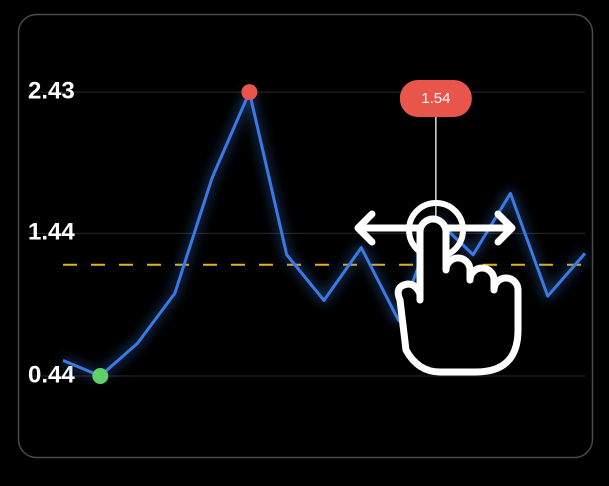  What do you see at coordinates (51, 232) in the screenshot?
I see `y-tick-label: 1.44` at bounding box center [51, 232].